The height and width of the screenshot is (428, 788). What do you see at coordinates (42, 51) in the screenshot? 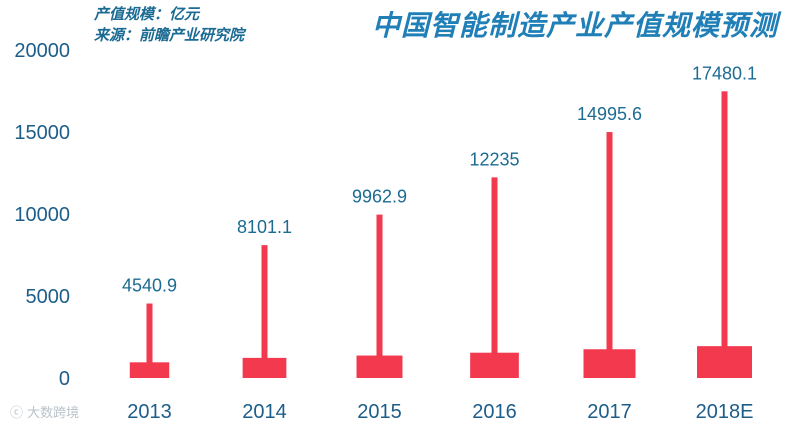
I see `y-tick-label: 20000` at bounding box center [42, 51].